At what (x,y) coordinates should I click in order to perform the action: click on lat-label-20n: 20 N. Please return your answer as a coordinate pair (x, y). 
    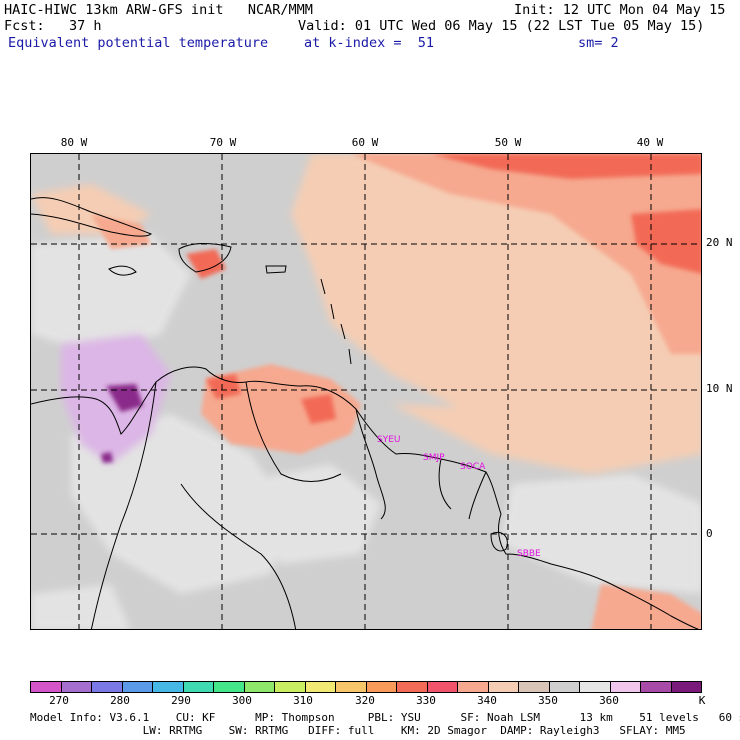
    Looking at the image, I should click on (719, 242).